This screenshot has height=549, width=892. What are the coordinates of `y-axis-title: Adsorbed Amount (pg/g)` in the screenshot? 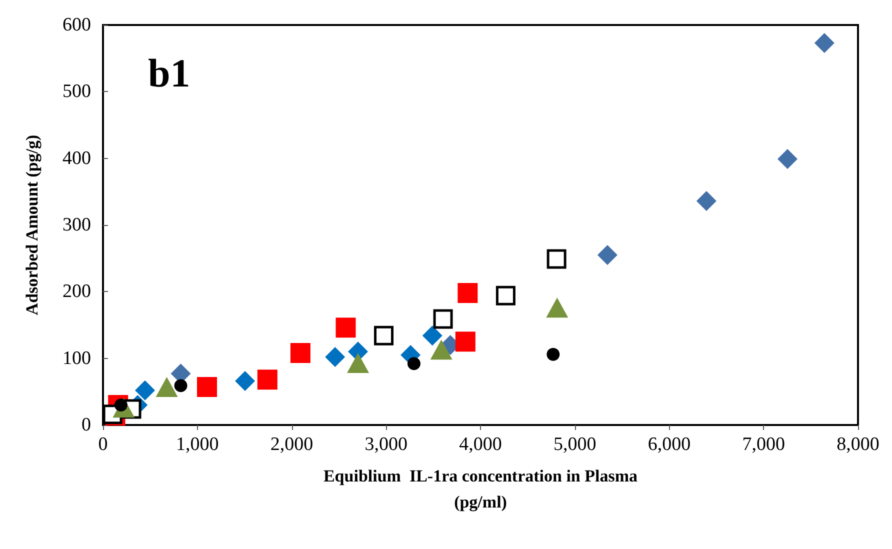 It's located at (32, 225).